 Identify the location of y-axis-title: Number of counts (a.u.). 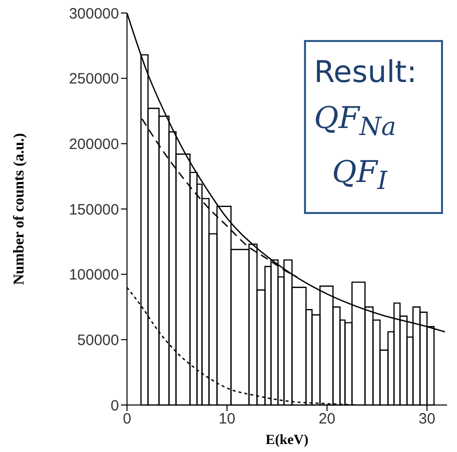
(19, 209).